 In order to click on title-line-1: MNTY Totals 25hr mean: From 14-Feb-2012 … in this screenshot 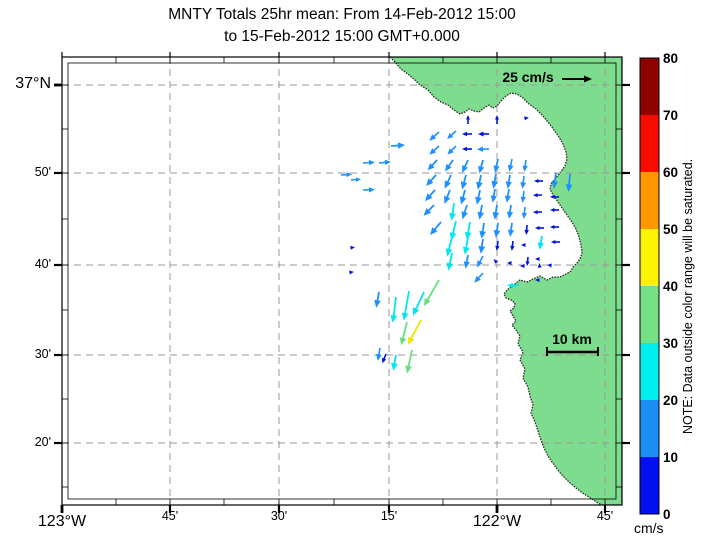, I will do `click(342, 14)`.